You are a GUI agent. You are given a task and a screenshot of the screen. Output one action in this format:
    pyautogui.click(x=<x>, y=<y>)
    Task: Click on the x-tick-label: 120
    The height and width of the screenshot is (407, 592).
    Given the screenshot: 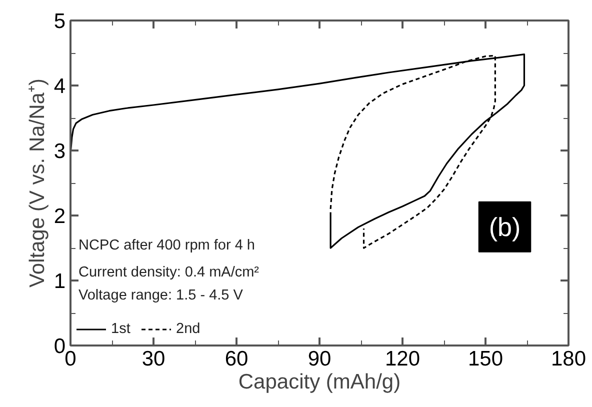 What is the action you would take?
    pyautogui.click(x=402, y=359)
    